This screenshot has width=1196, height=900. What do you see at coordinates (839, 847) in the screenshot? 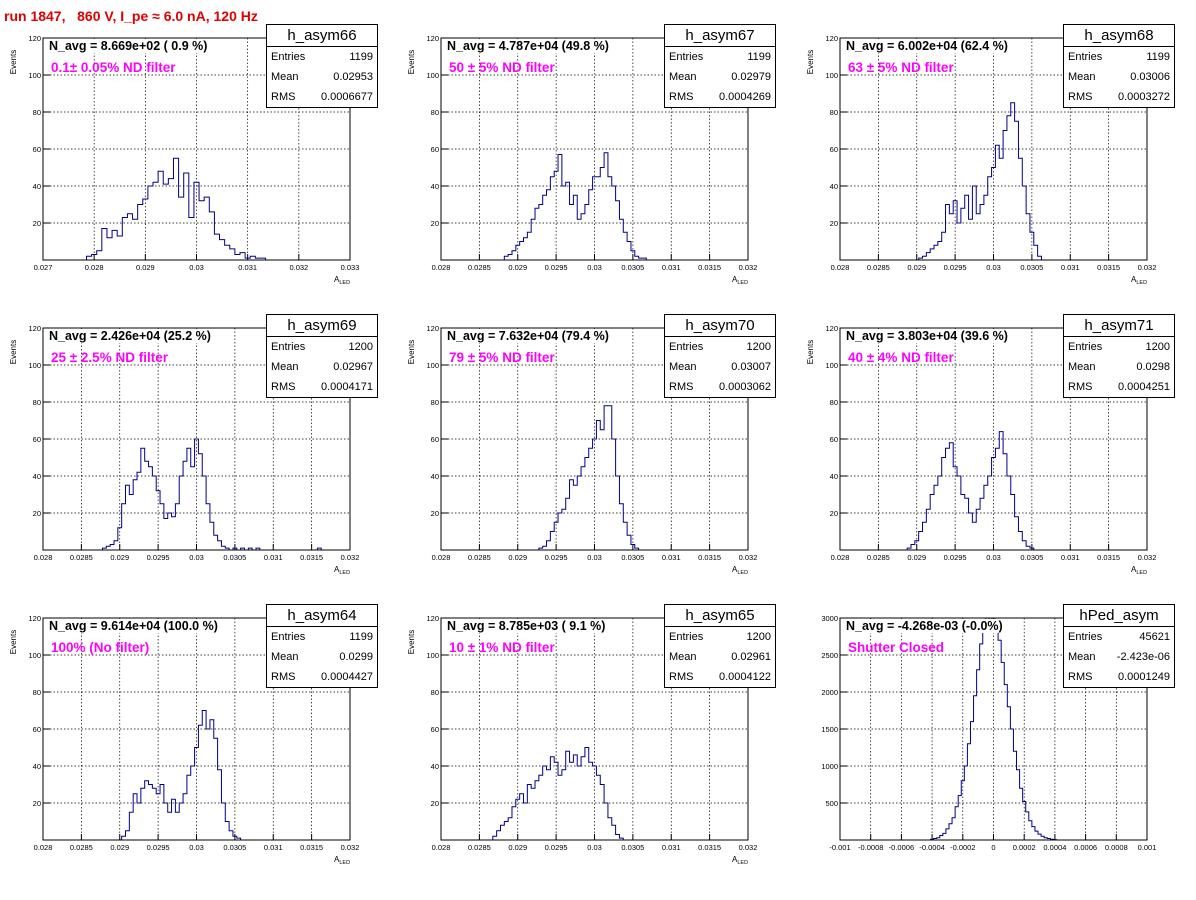
I see `x-tick-label: -0.001` at bounding box center [839, 847].